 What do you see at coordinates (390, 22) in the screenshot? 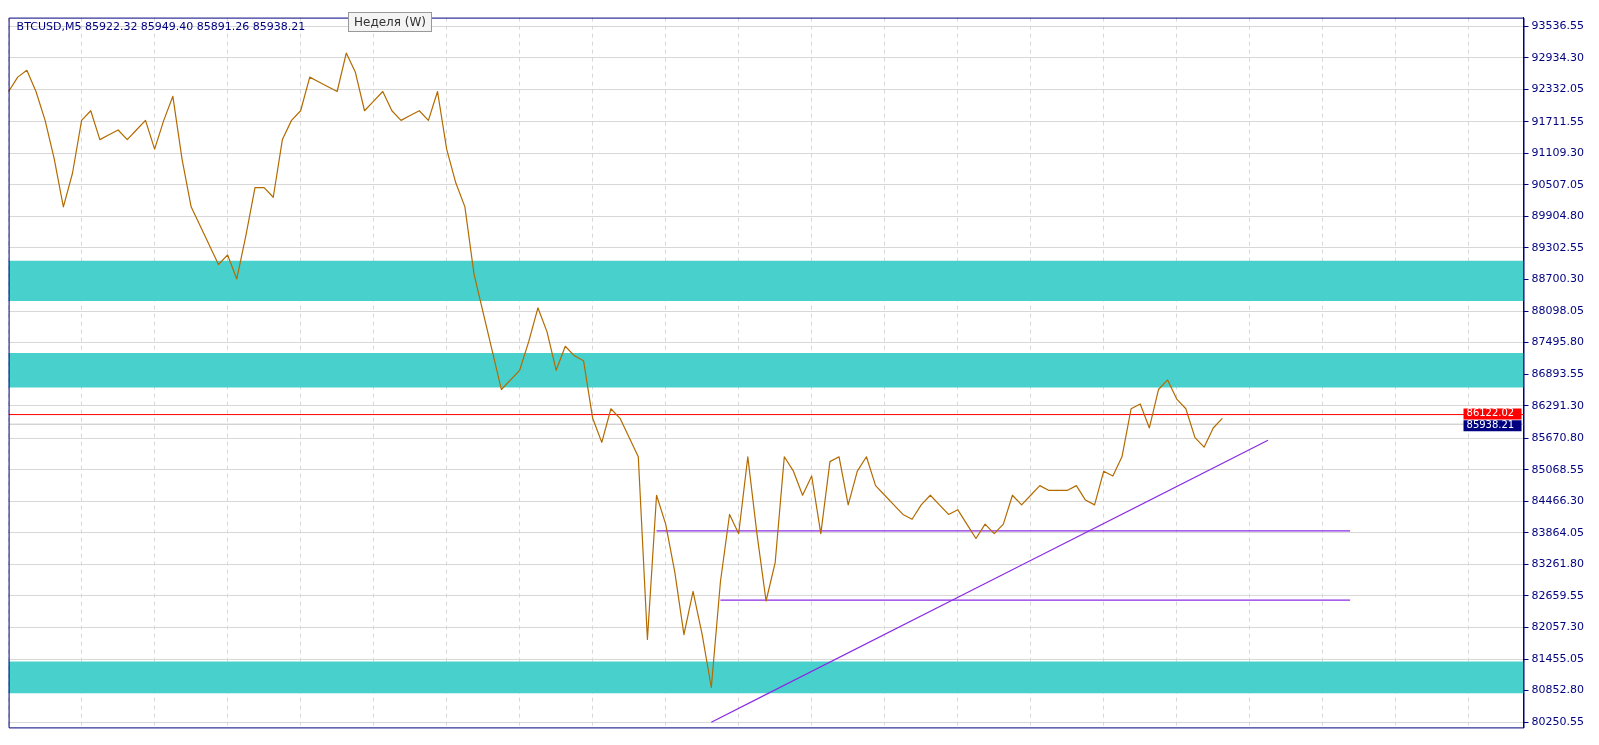
I see `annotation: Неделя (W)` at bounding box center [390, 22].